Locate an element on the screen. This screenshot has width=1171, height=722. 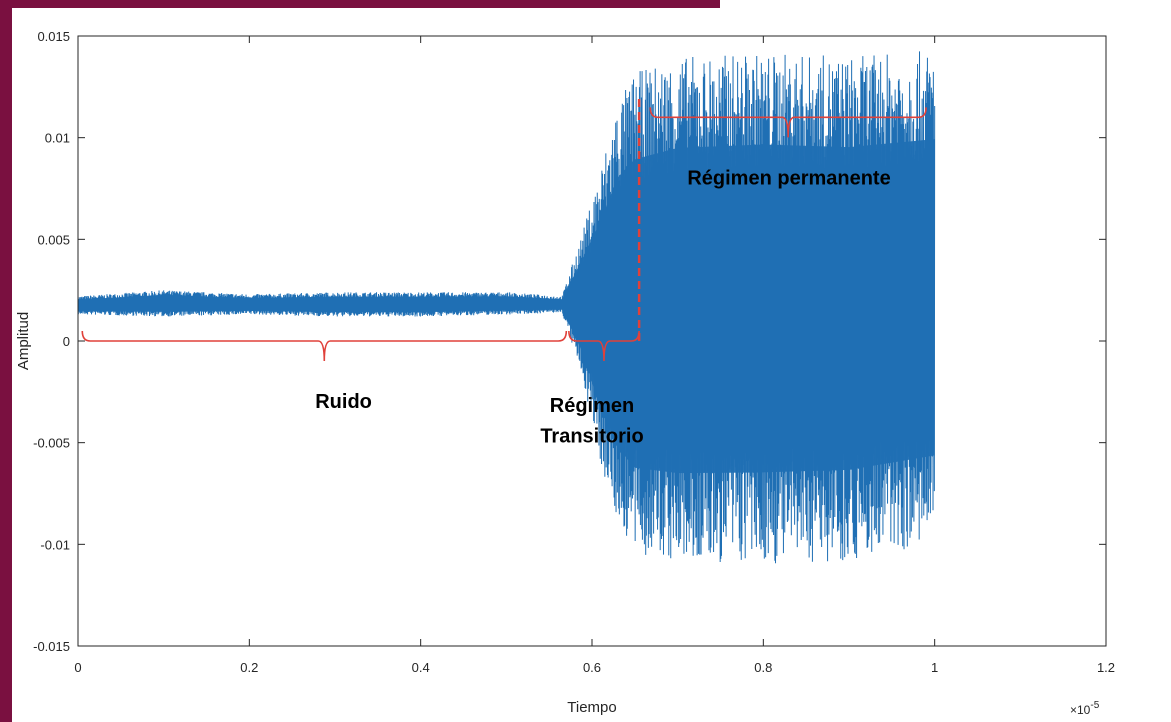
y-tick-label: 0.01 is located at coordinates (57, 138).